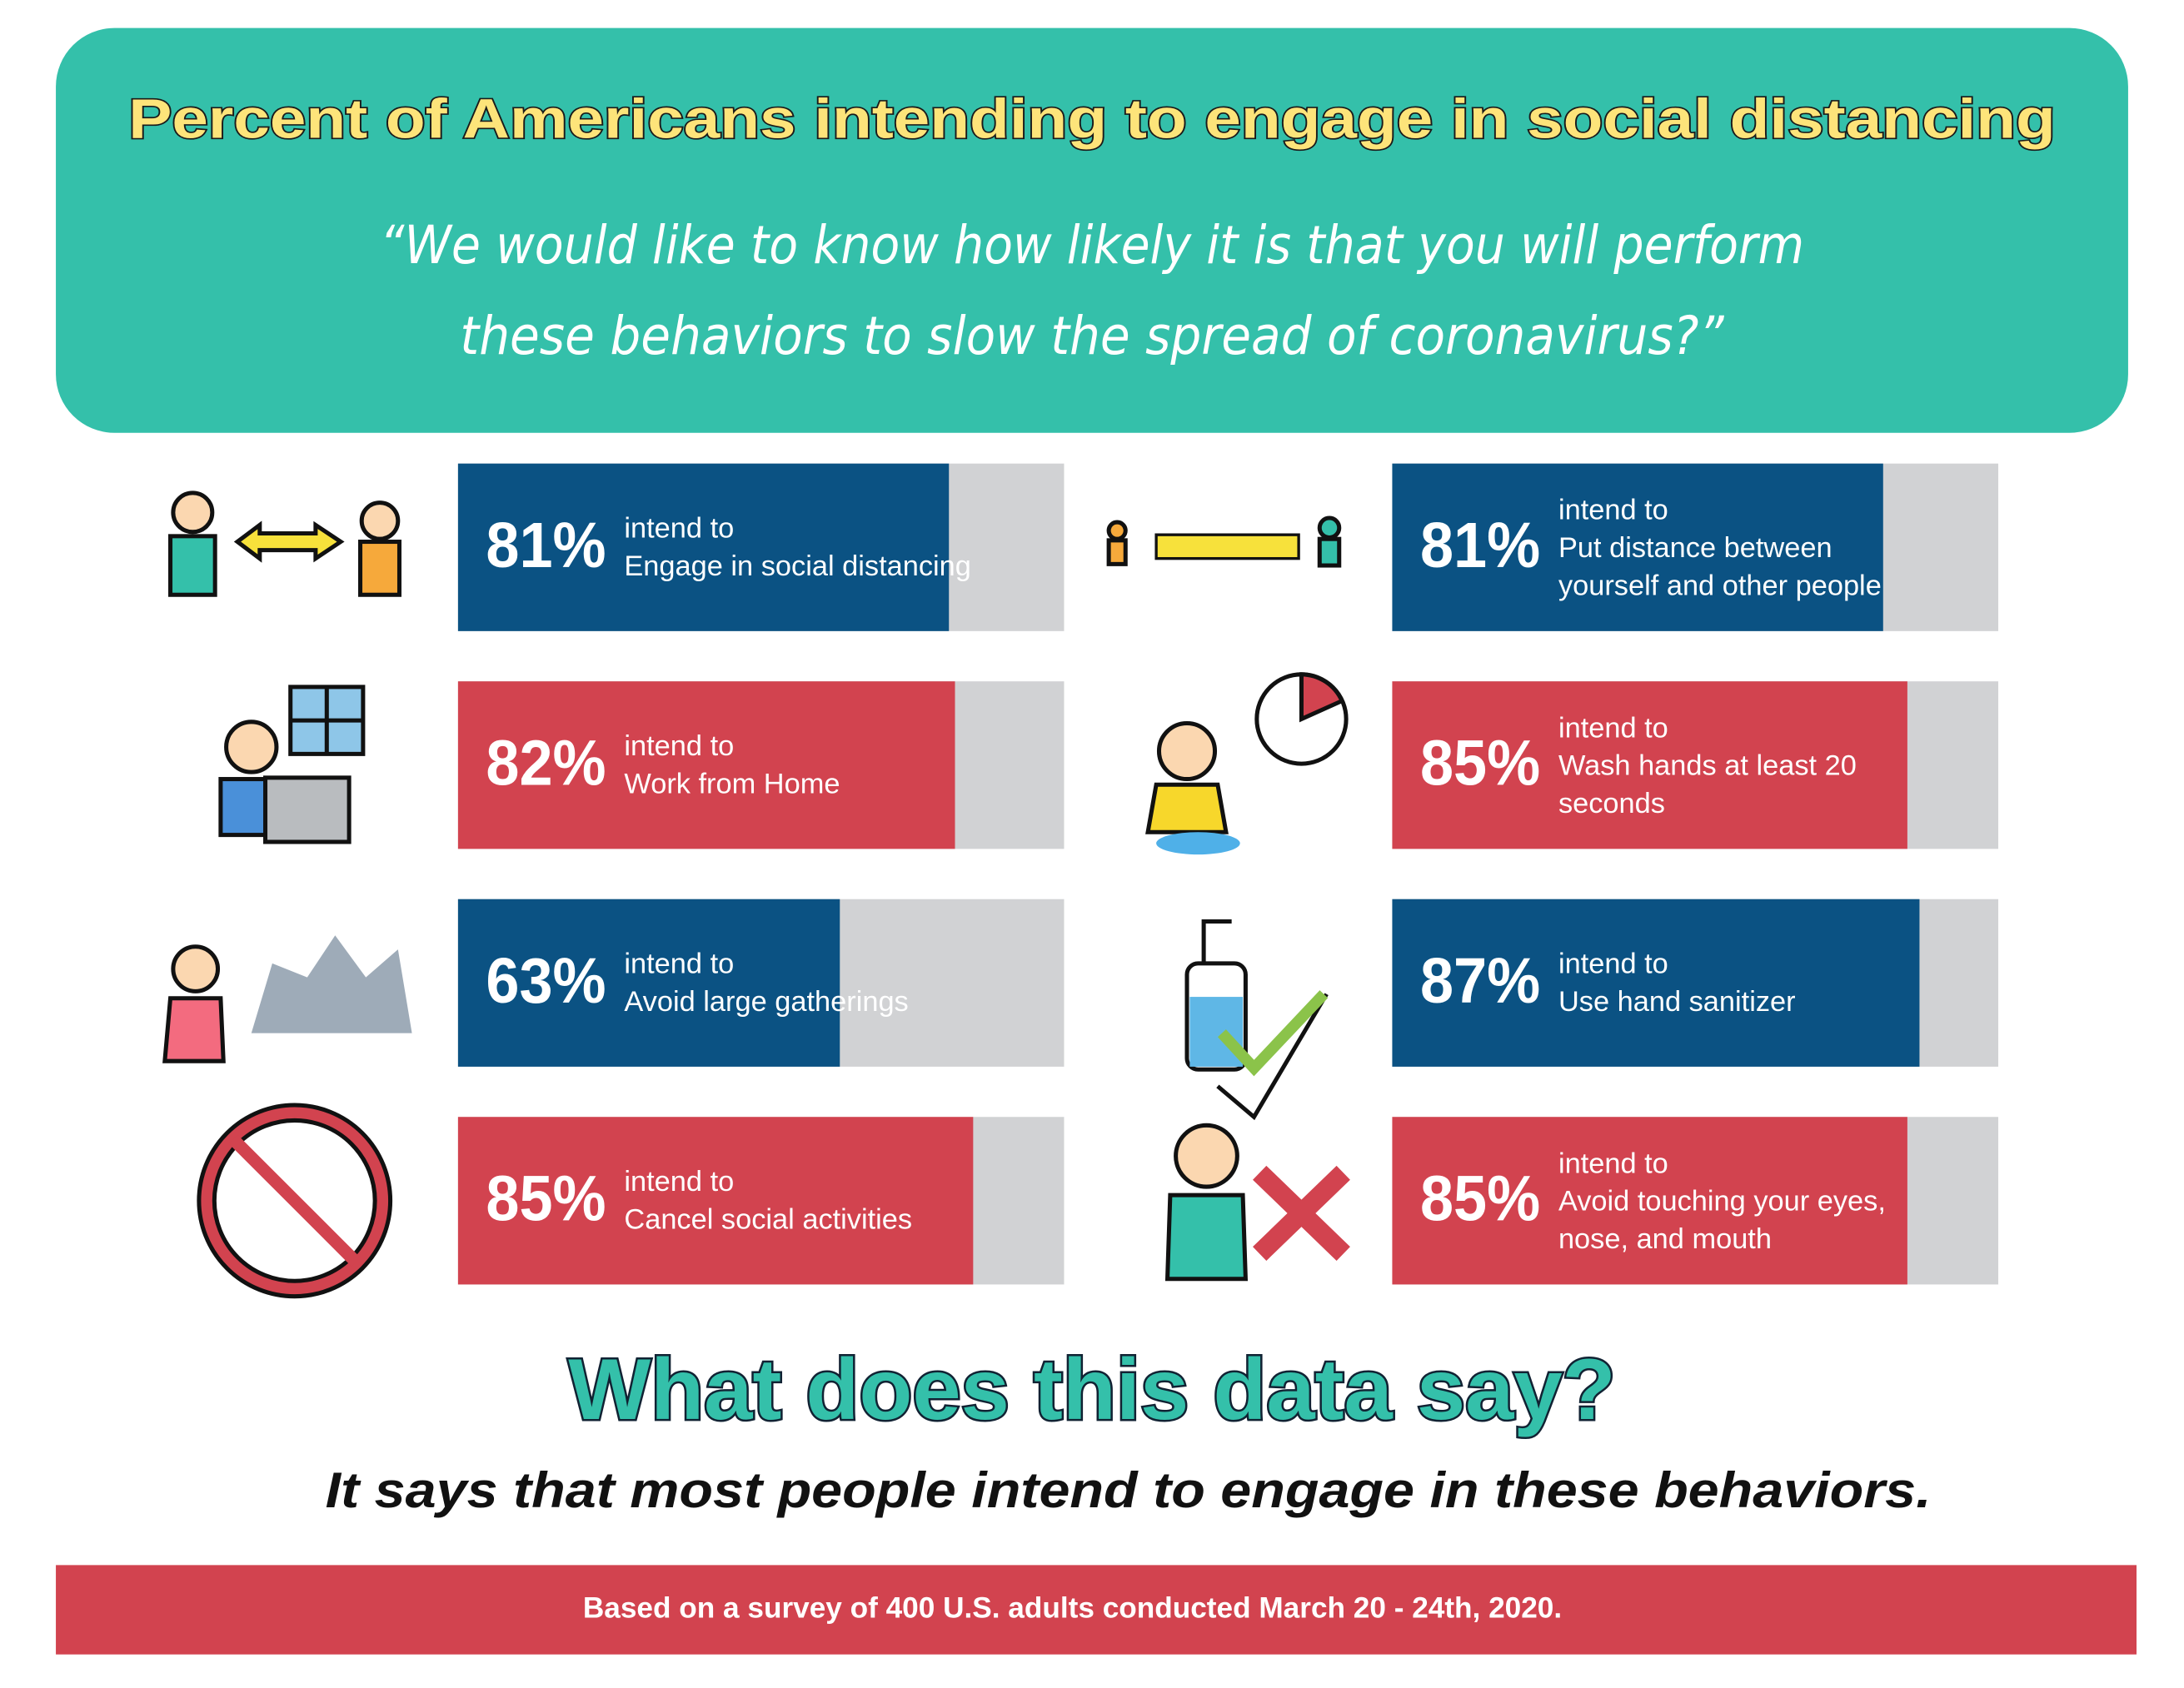 This screenshot has width=2184, height=1688. Describe the element at coordinates (1091, 1390) in the screenshot. I see `question: What does this data say?` at that location.